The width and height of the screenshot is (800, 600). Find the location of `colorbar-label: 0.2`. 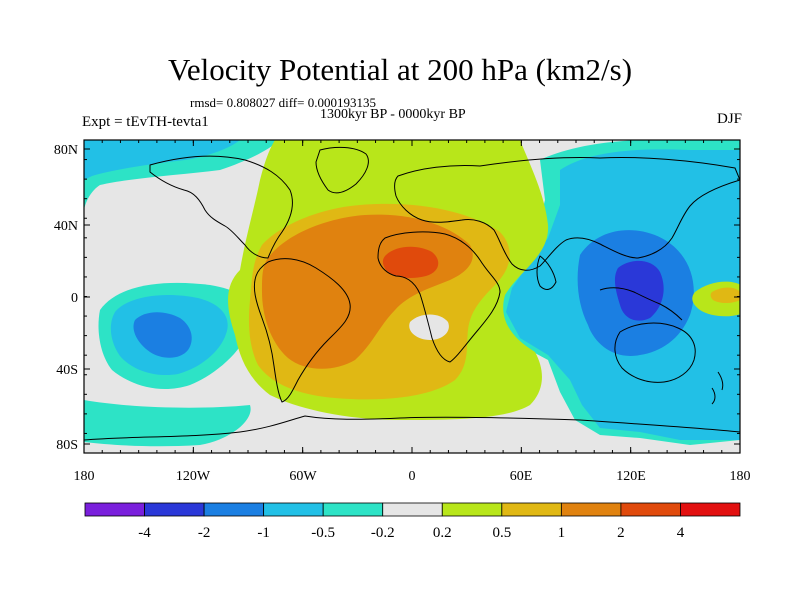

colorbar-label: 0.2 is located at coordinates (442, 533).